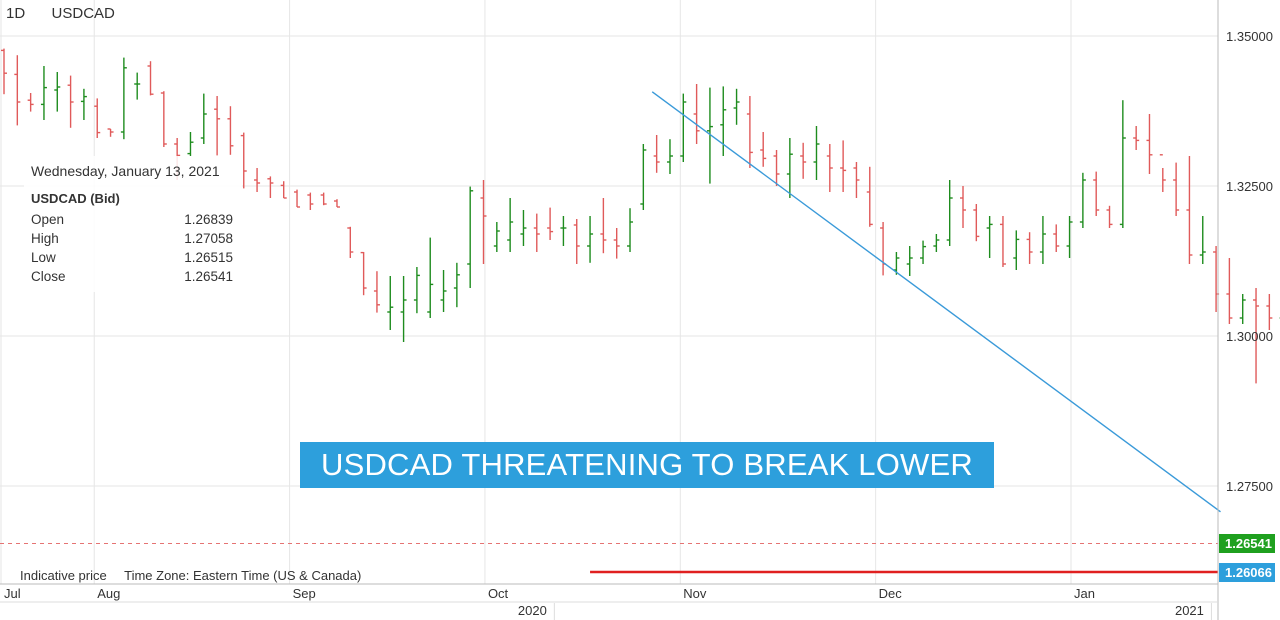 The width and height of the screenshot is (1280, 620). What do you see at coordinates (43, 257) in the screenshot?
I see `tooltip-low-label: Low` at bounding box center [43, 257].